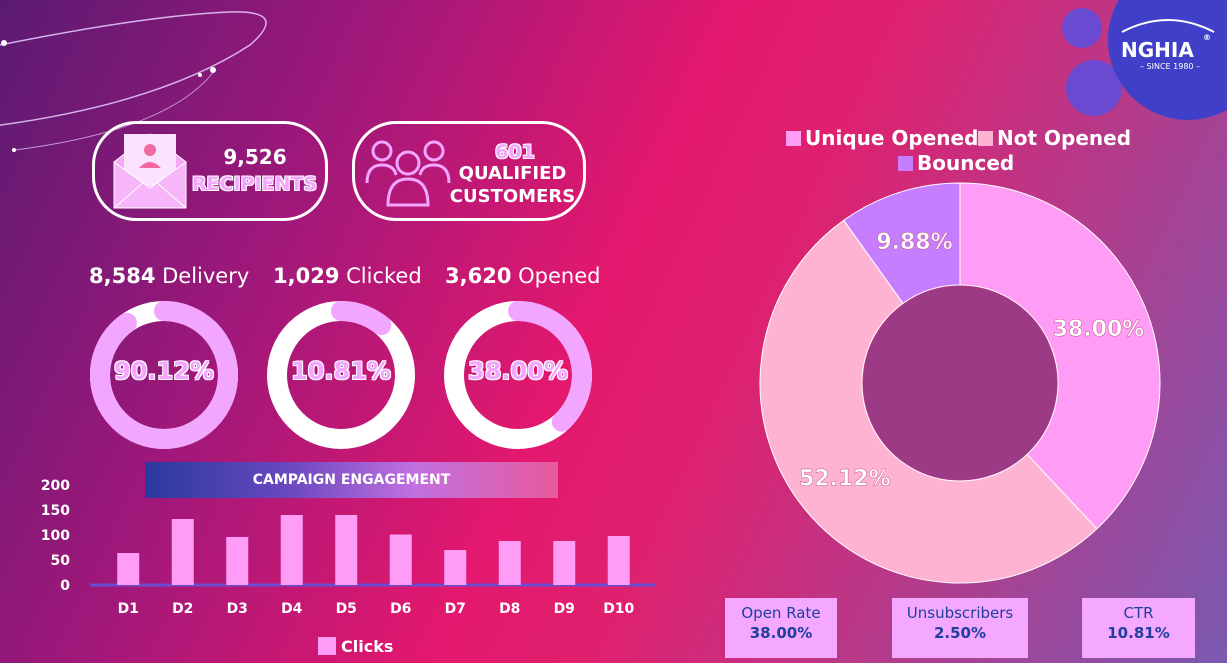  What do you see at coordinates (237, 609) in the screenshot?
I see `x-tick-label: D3` at bounding box center [237, 609].